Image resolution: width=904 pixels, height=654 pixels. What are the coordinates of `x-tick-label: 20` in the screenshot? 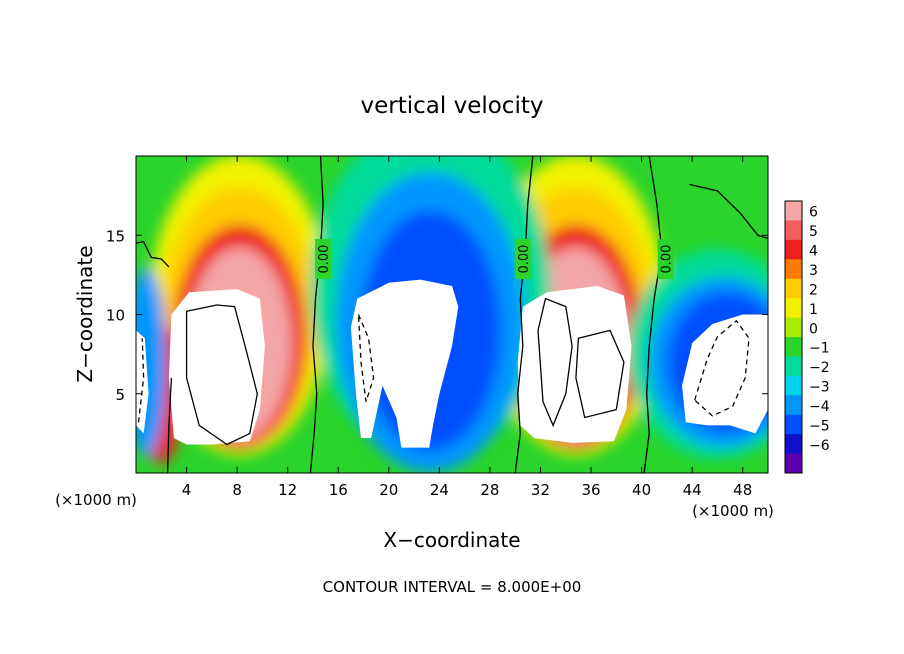 It's located at (388, 490).